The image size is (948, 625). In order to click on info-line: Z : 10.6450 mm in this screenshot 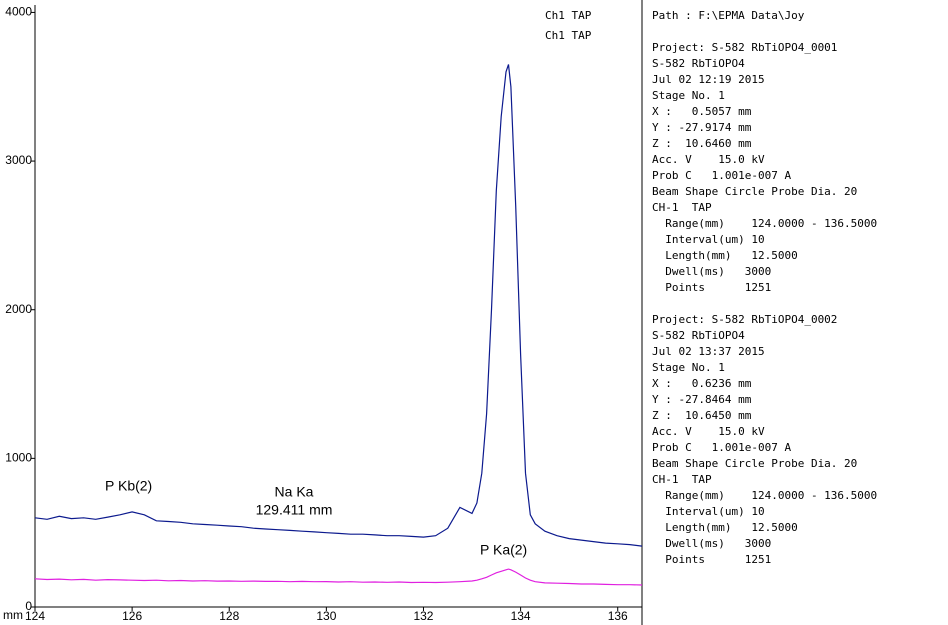, I will do `click(702, 415)`.